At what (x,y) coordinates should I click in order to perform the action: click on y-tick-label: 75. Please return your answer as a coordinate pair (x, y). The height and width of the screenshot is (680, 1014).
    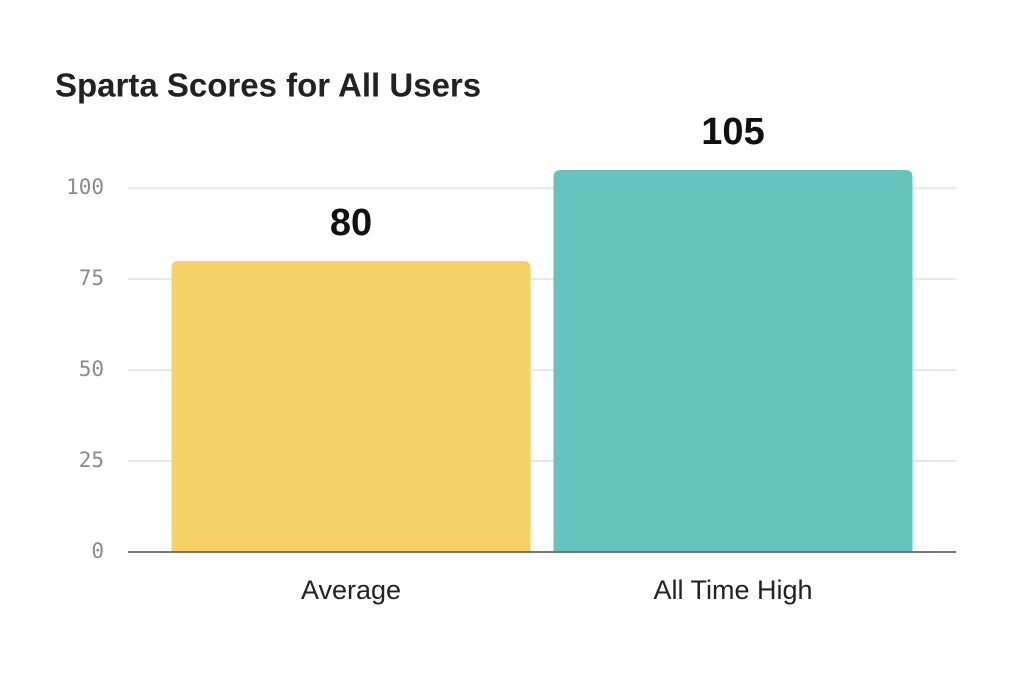
    Looking at the image, I should click on (91, 278).